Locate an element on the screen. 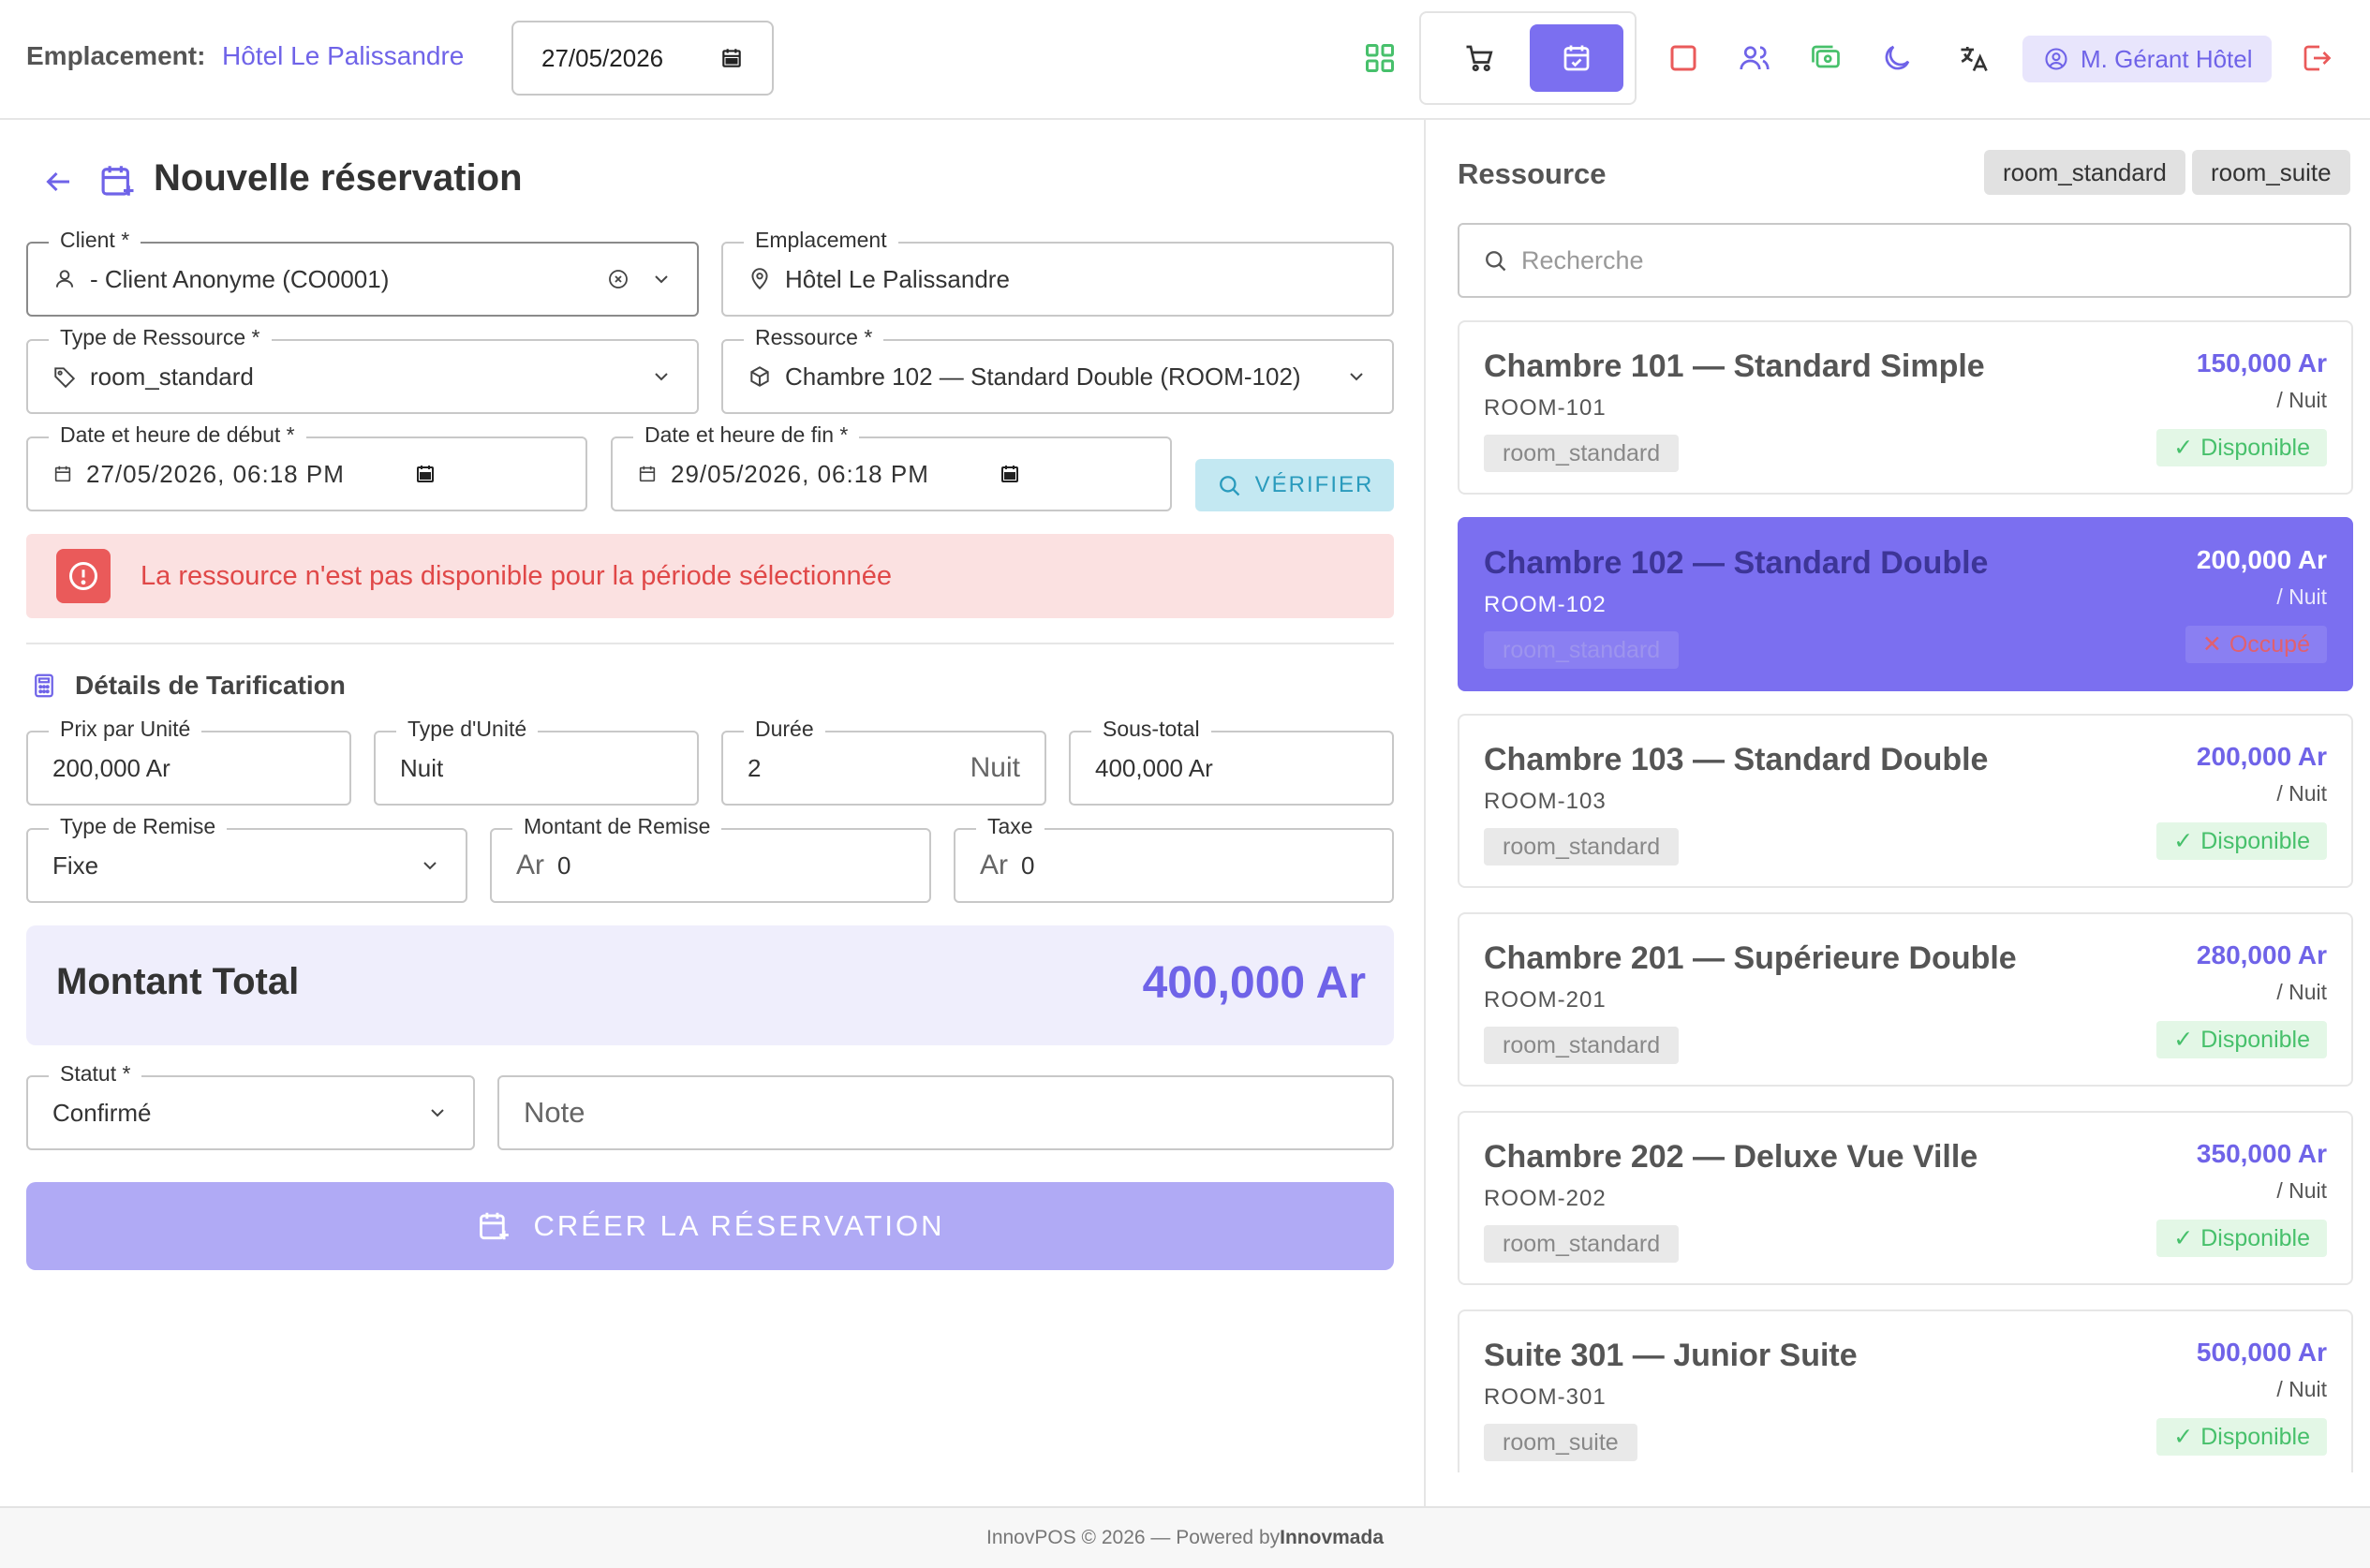 The image size is (2370, 1568). unit-type-label: Type d'Unité is located at coordinates (468, 729).